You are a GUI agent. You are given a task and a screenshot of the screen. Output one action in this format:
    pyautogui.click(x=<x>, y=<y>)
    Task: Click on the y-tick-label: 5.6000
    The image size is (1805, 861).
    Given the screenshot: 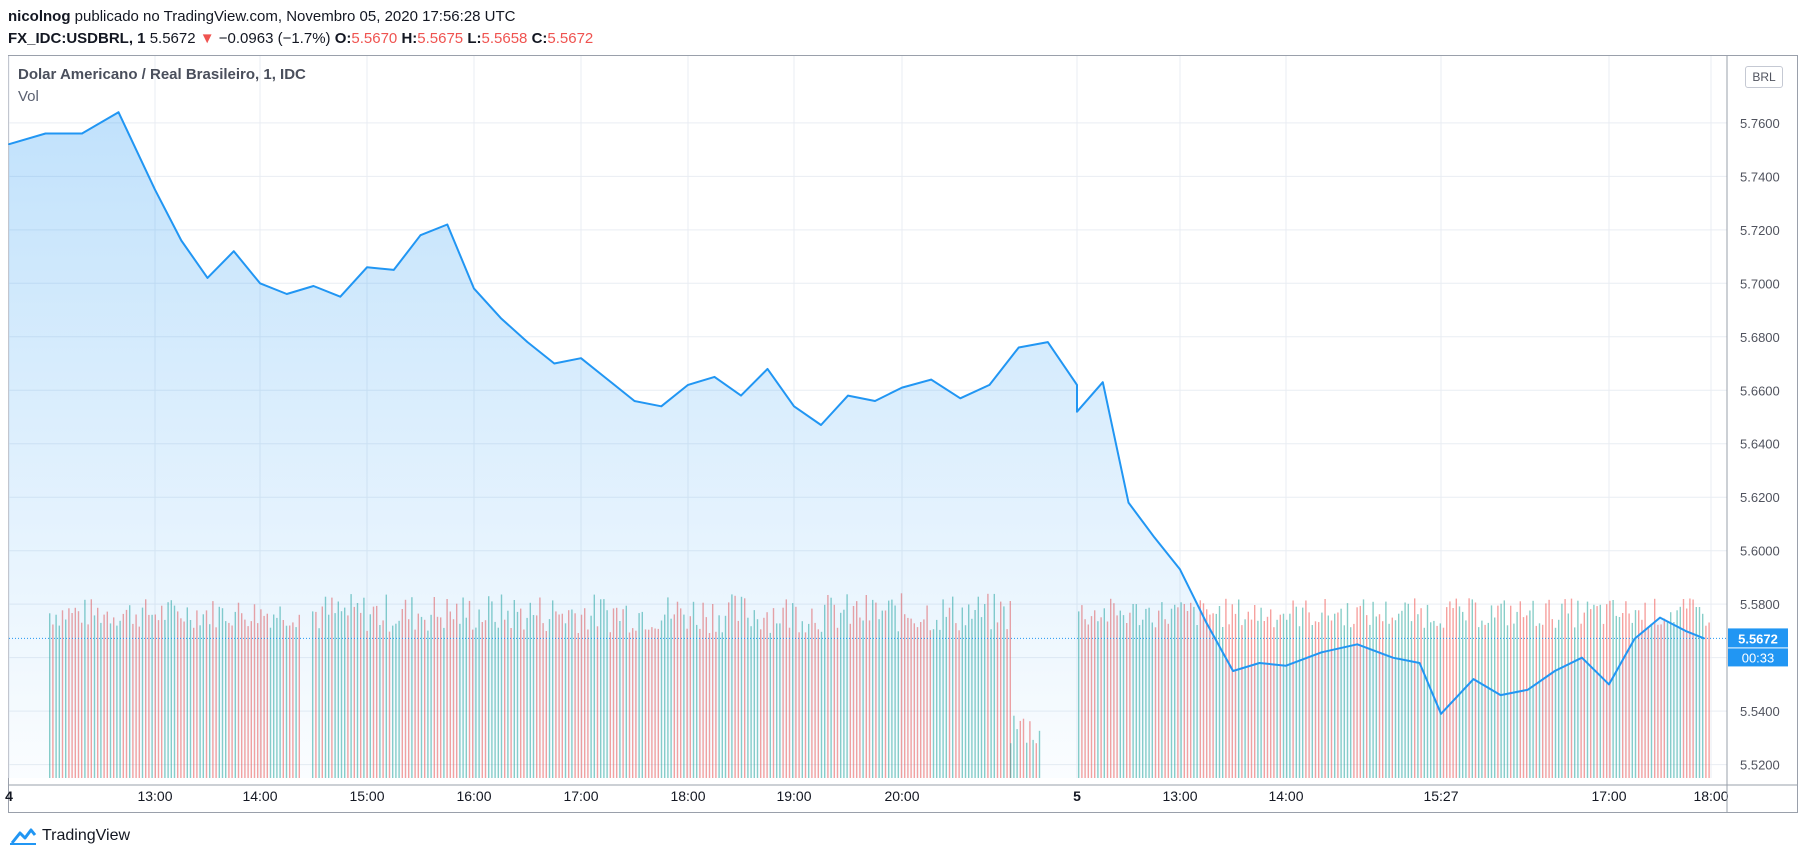 What is the action you would take?
    pyautogui.click(x=1760, y=551)
    